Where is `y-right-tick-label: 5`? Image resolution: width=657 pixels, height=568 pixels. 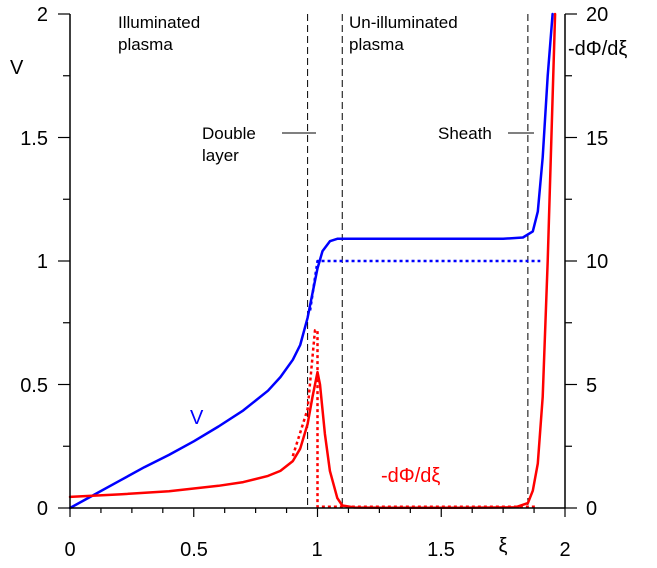
y-right-tick-label: 5 is located at coordinates (591, 386).